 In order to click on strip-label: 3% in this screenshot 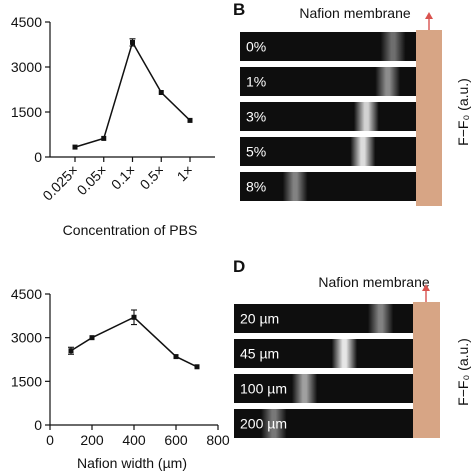, I will do `click(256, 117)`.